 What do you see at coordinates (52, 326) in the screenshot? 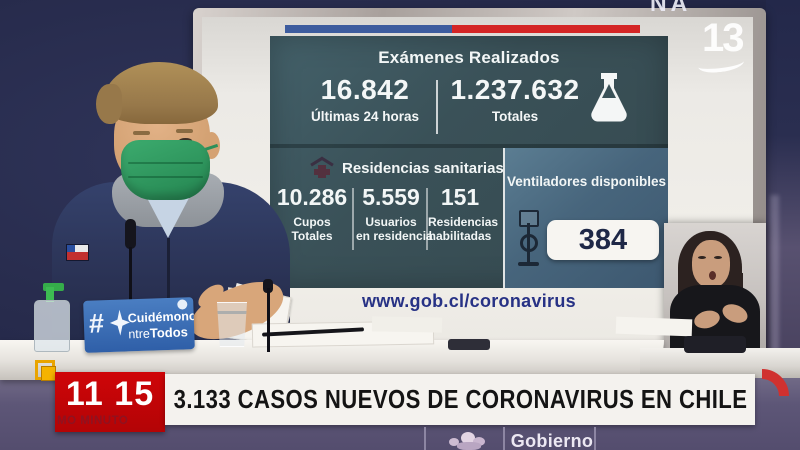
I see `hand-sanitizer-bottle` at bounding box center [52, 326].